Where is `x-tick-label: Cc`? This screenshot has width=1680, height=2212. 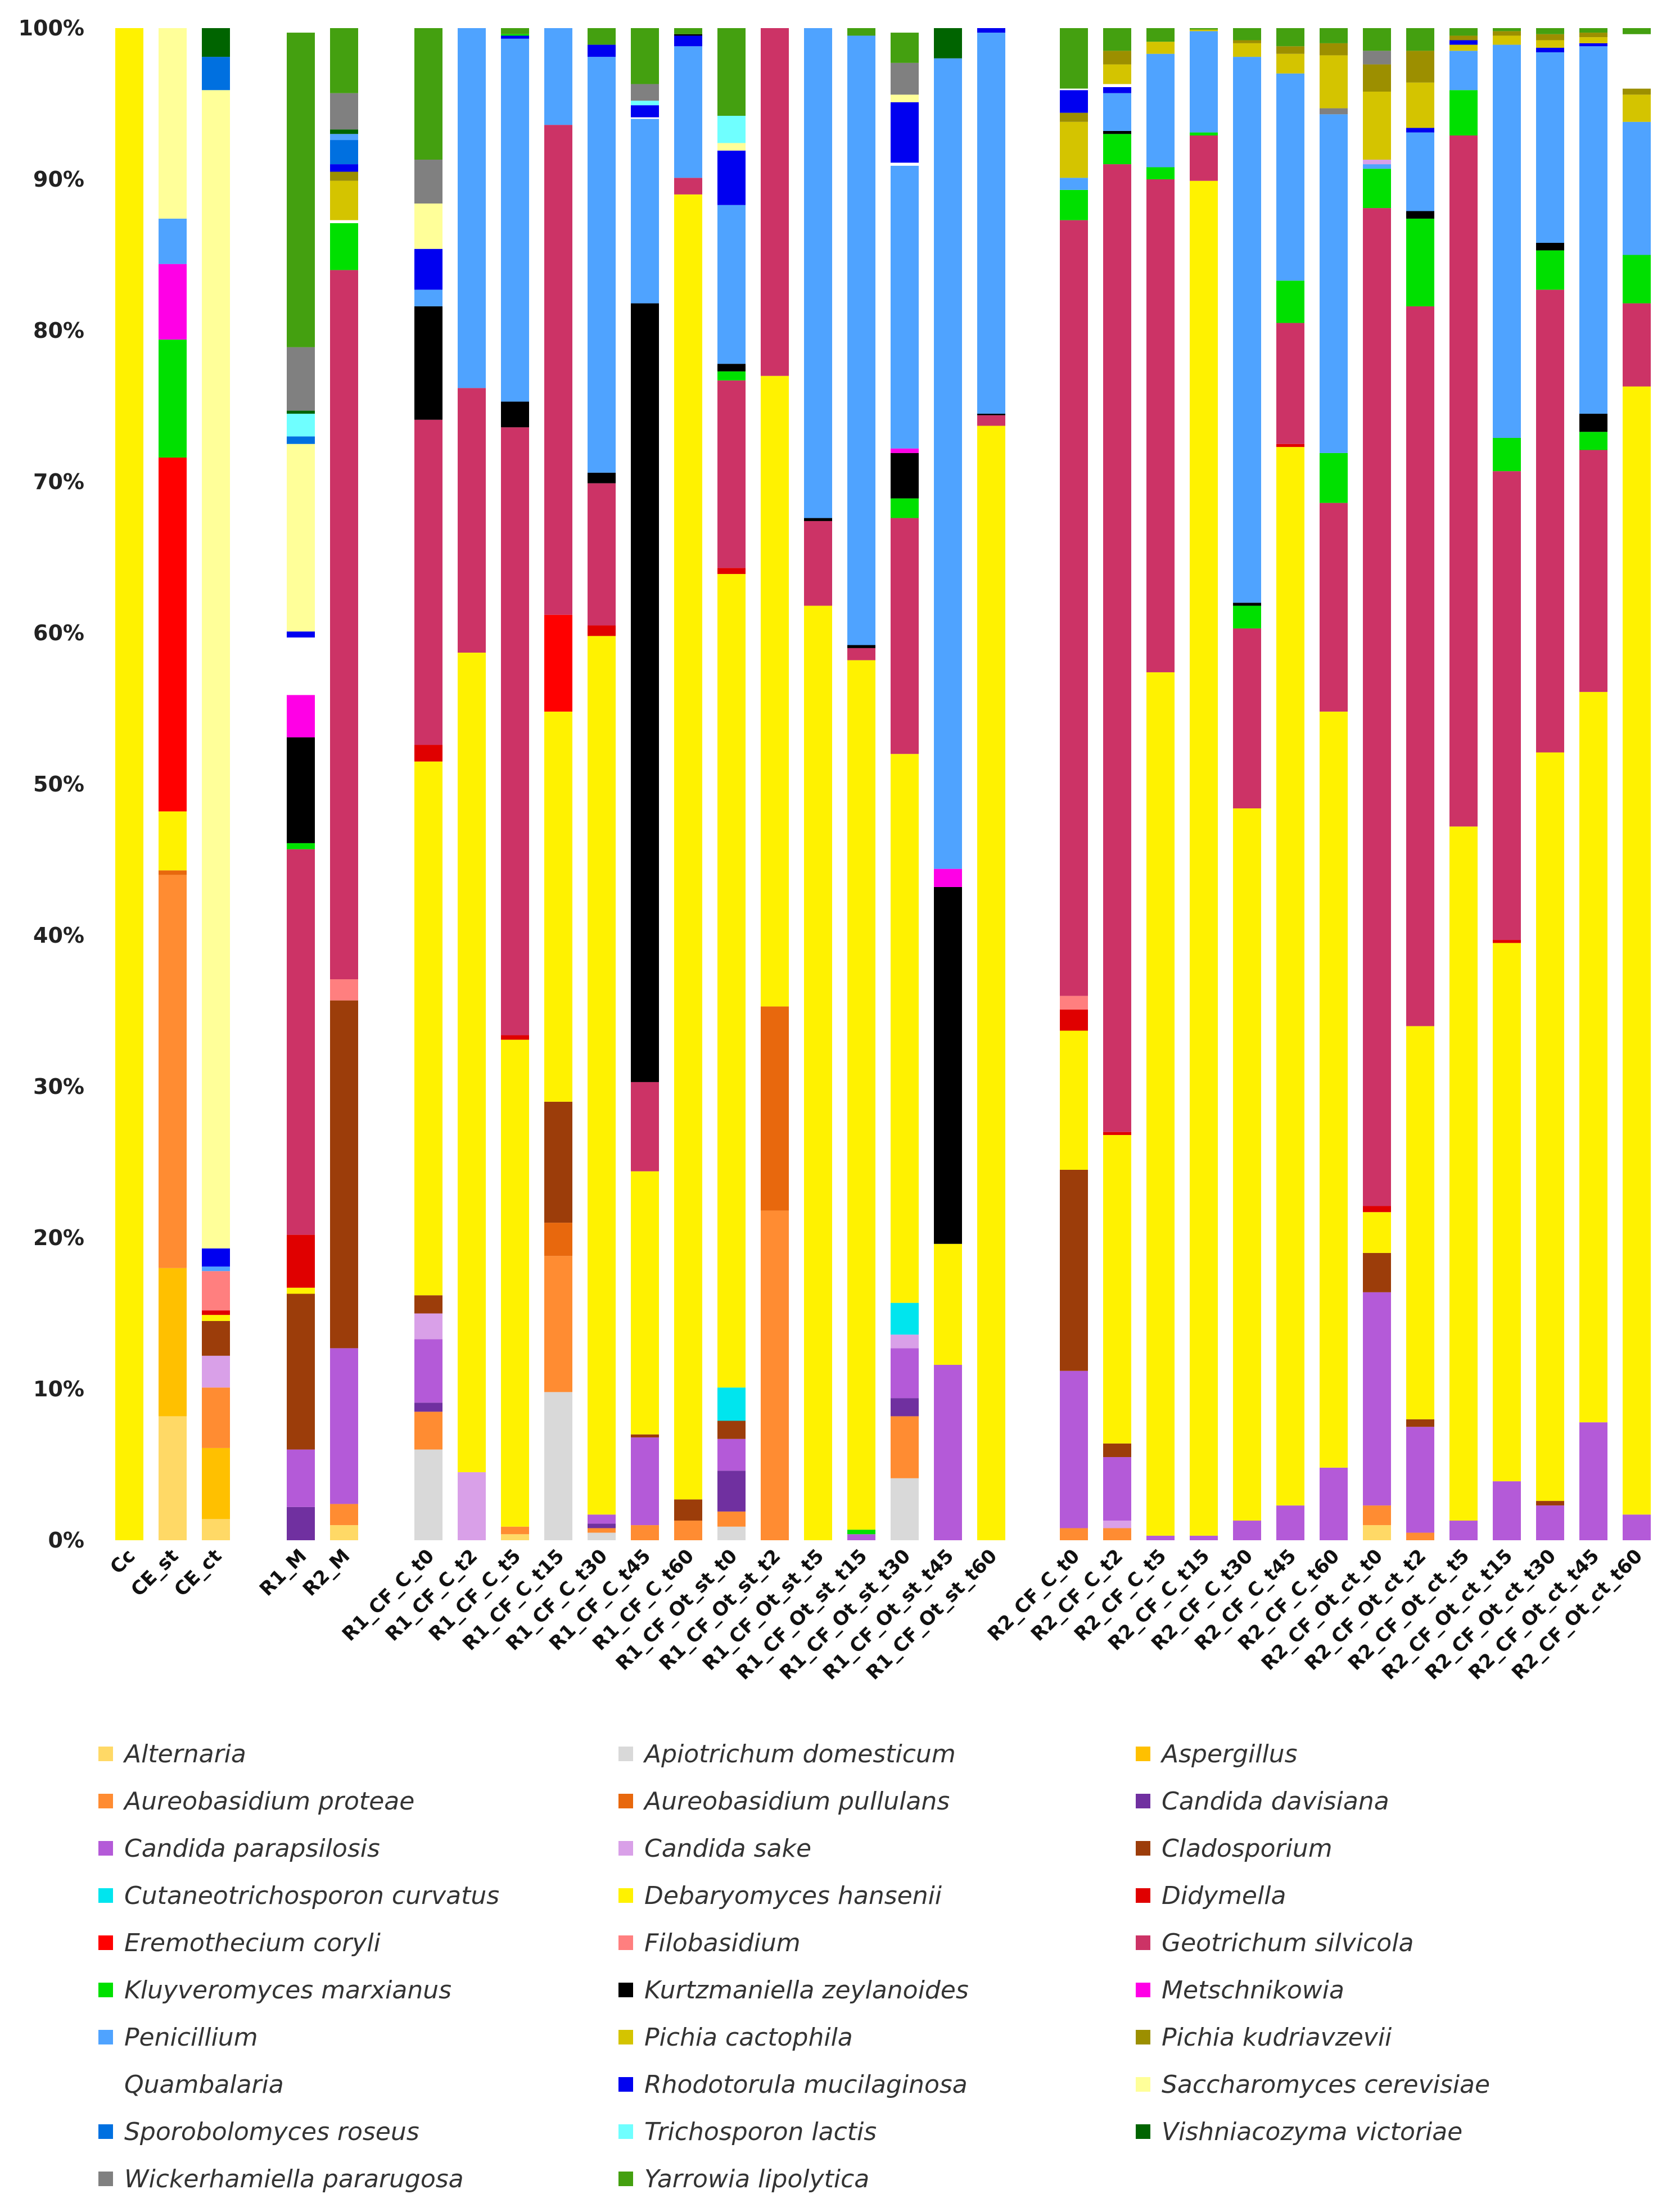 x-tick-label: Cc is located at coordinates (122, 1561).